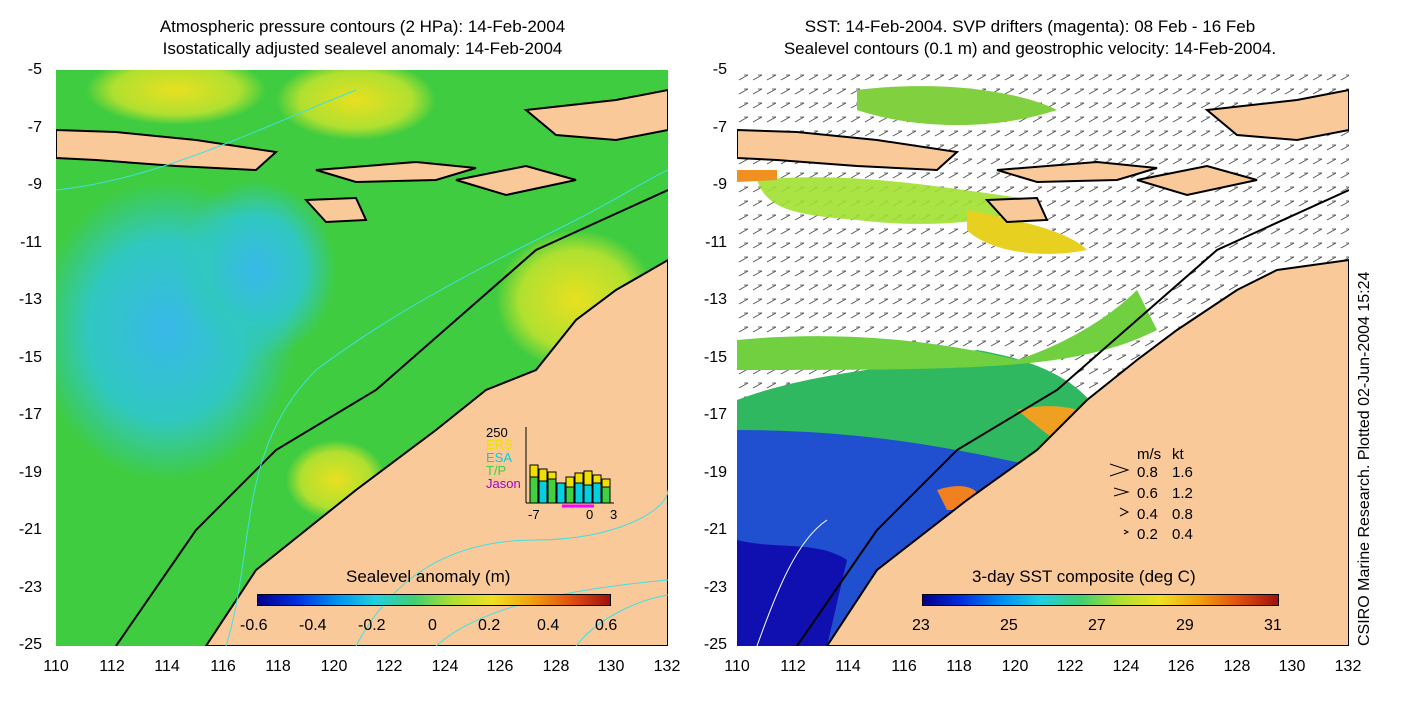 Image resolution: width=1419 pixels, height=709 pixels. What do you see at coordinates (715, 529) in the screenshot?
I see `right-y-tick: -21` at bounding box center [715, 529].